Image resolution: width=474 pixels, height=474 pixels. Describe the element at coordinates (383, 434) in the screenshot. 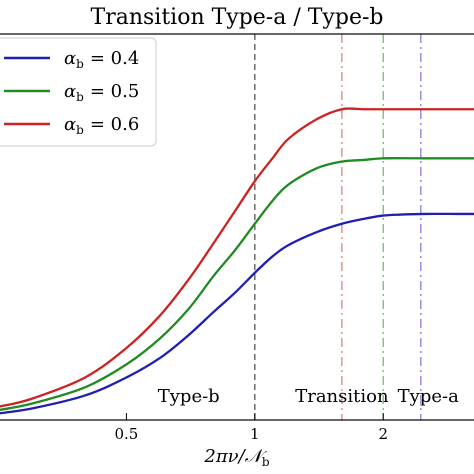

I see `x-tick-label-2: 2` at that location.